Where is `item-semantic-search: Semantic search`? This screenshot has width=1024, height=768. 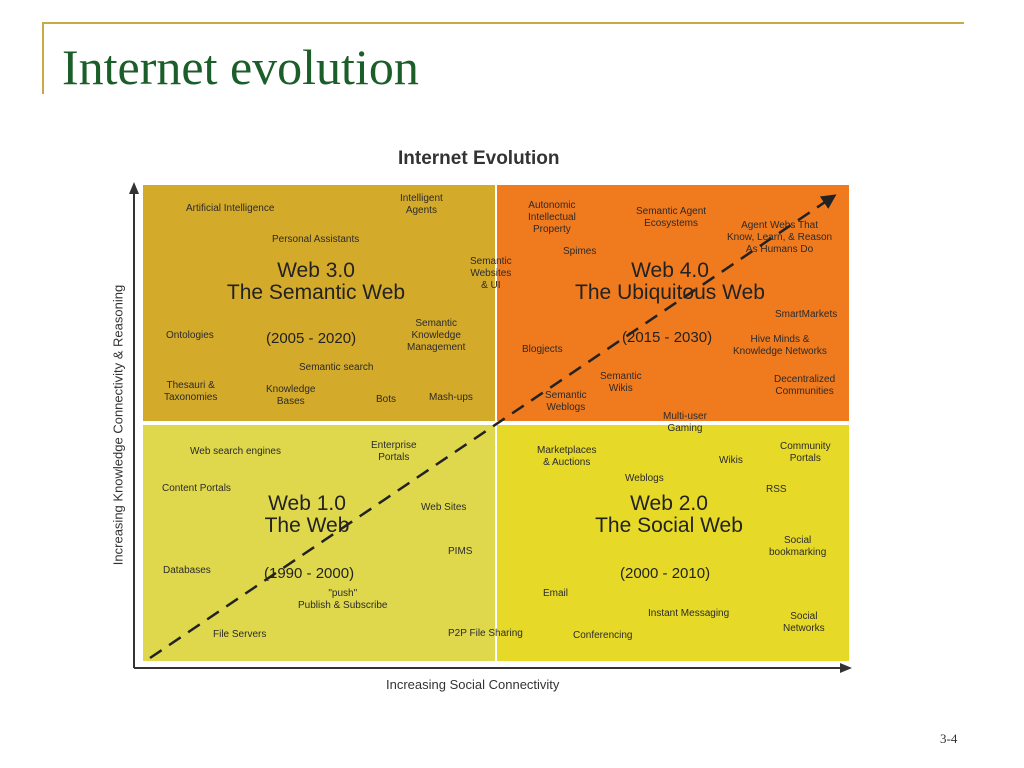 item-semantic-search: Semantic search is located at coordinates (336, 367).